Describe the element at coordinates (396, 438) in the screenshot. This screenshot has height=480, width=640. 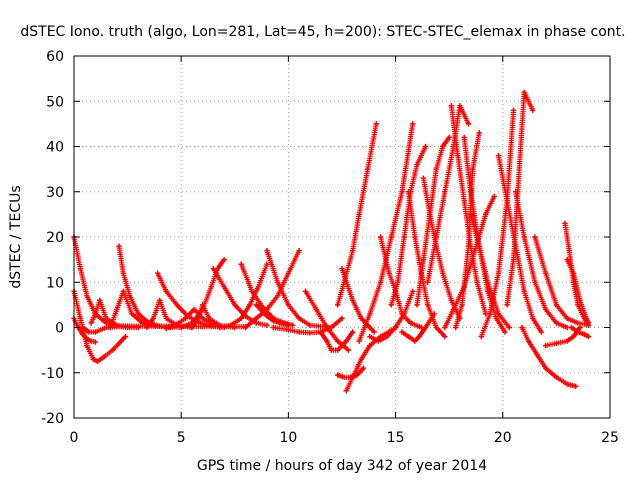
I see `x-tick-label: 15` at that location.